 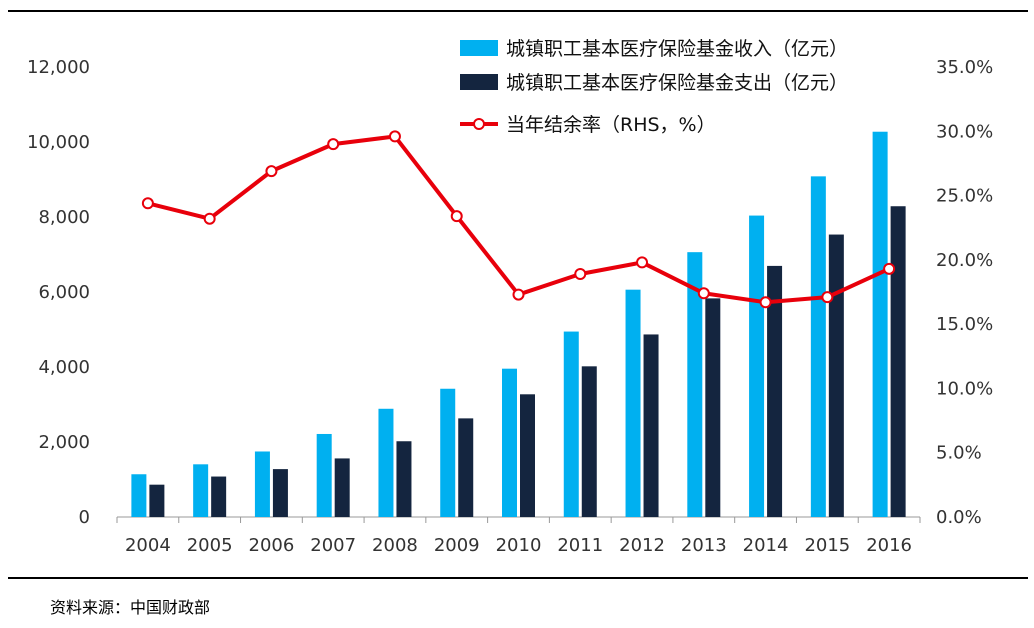 What do you see at coordinates (84, 517) in the screenshot?
I see `y-left-tick-label: 0` at bounding box center [84, 517].